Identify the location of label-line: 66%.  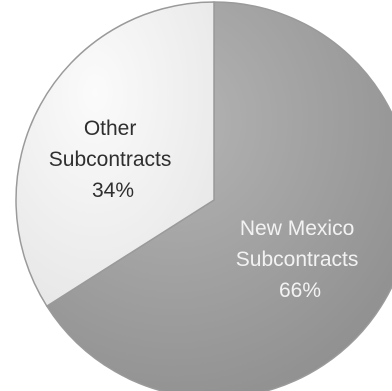
(300, 290).